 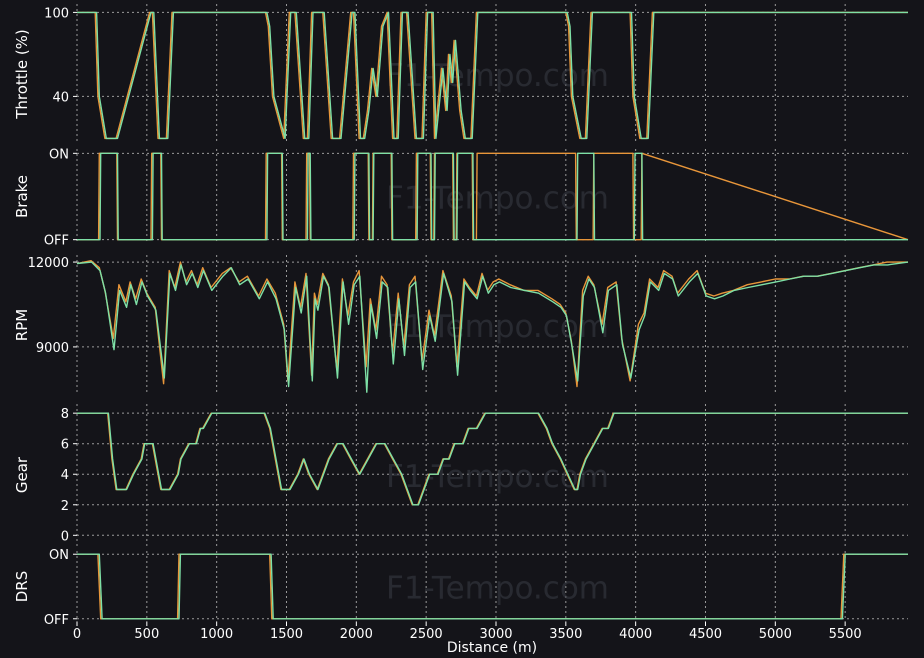 What do you see at coordinates (146, 634) in the screenshot?
I see `xtick-label-1: 500` at bounding box center [146, 634].